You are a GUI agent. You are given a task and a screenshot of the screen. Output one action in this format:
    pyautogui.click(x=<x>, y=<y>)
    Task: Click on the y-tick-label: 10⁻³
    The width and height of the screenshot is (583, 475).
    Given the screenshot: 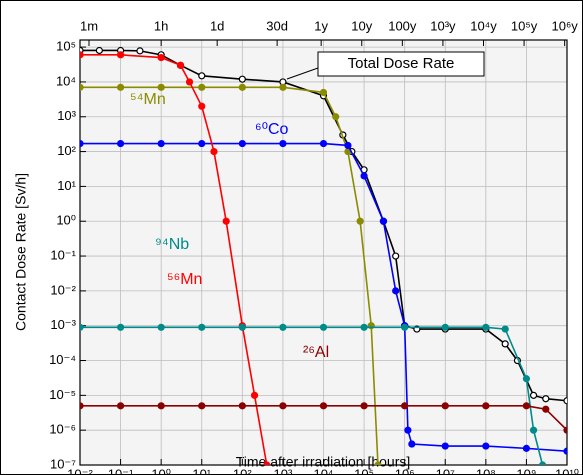 What is the action you would take?
    pyautogui.click(x=63, y=324)
    